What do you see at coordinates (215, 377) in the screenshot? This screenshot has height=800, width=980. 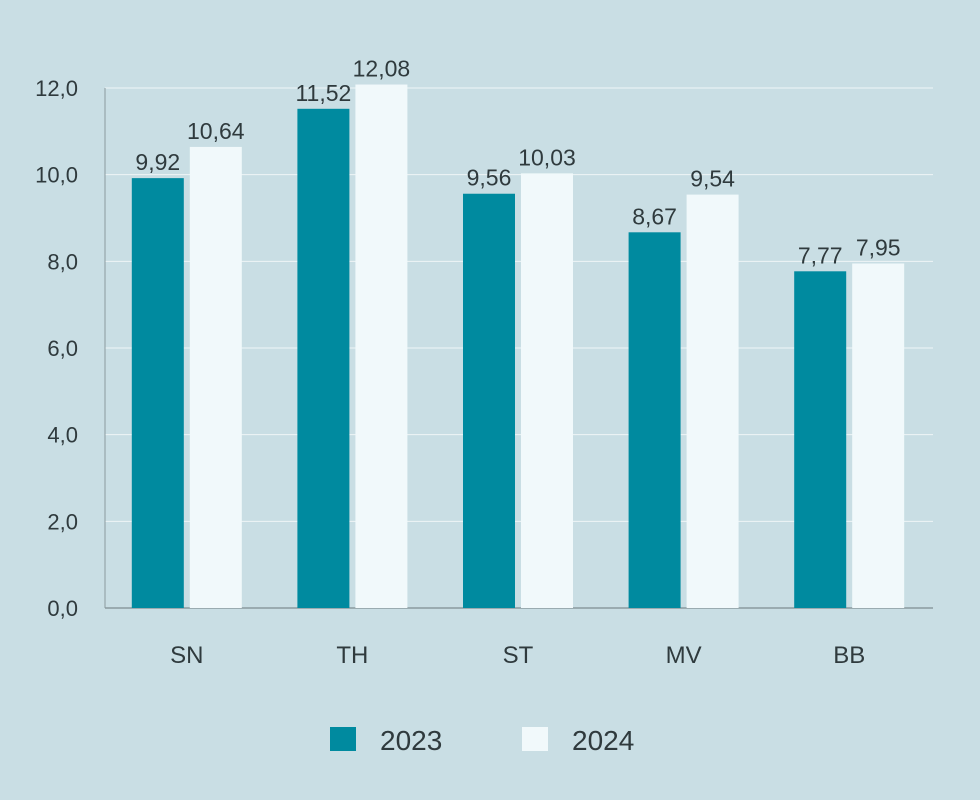 I see `bar-2024-SN` at bounding box center [215, 377].